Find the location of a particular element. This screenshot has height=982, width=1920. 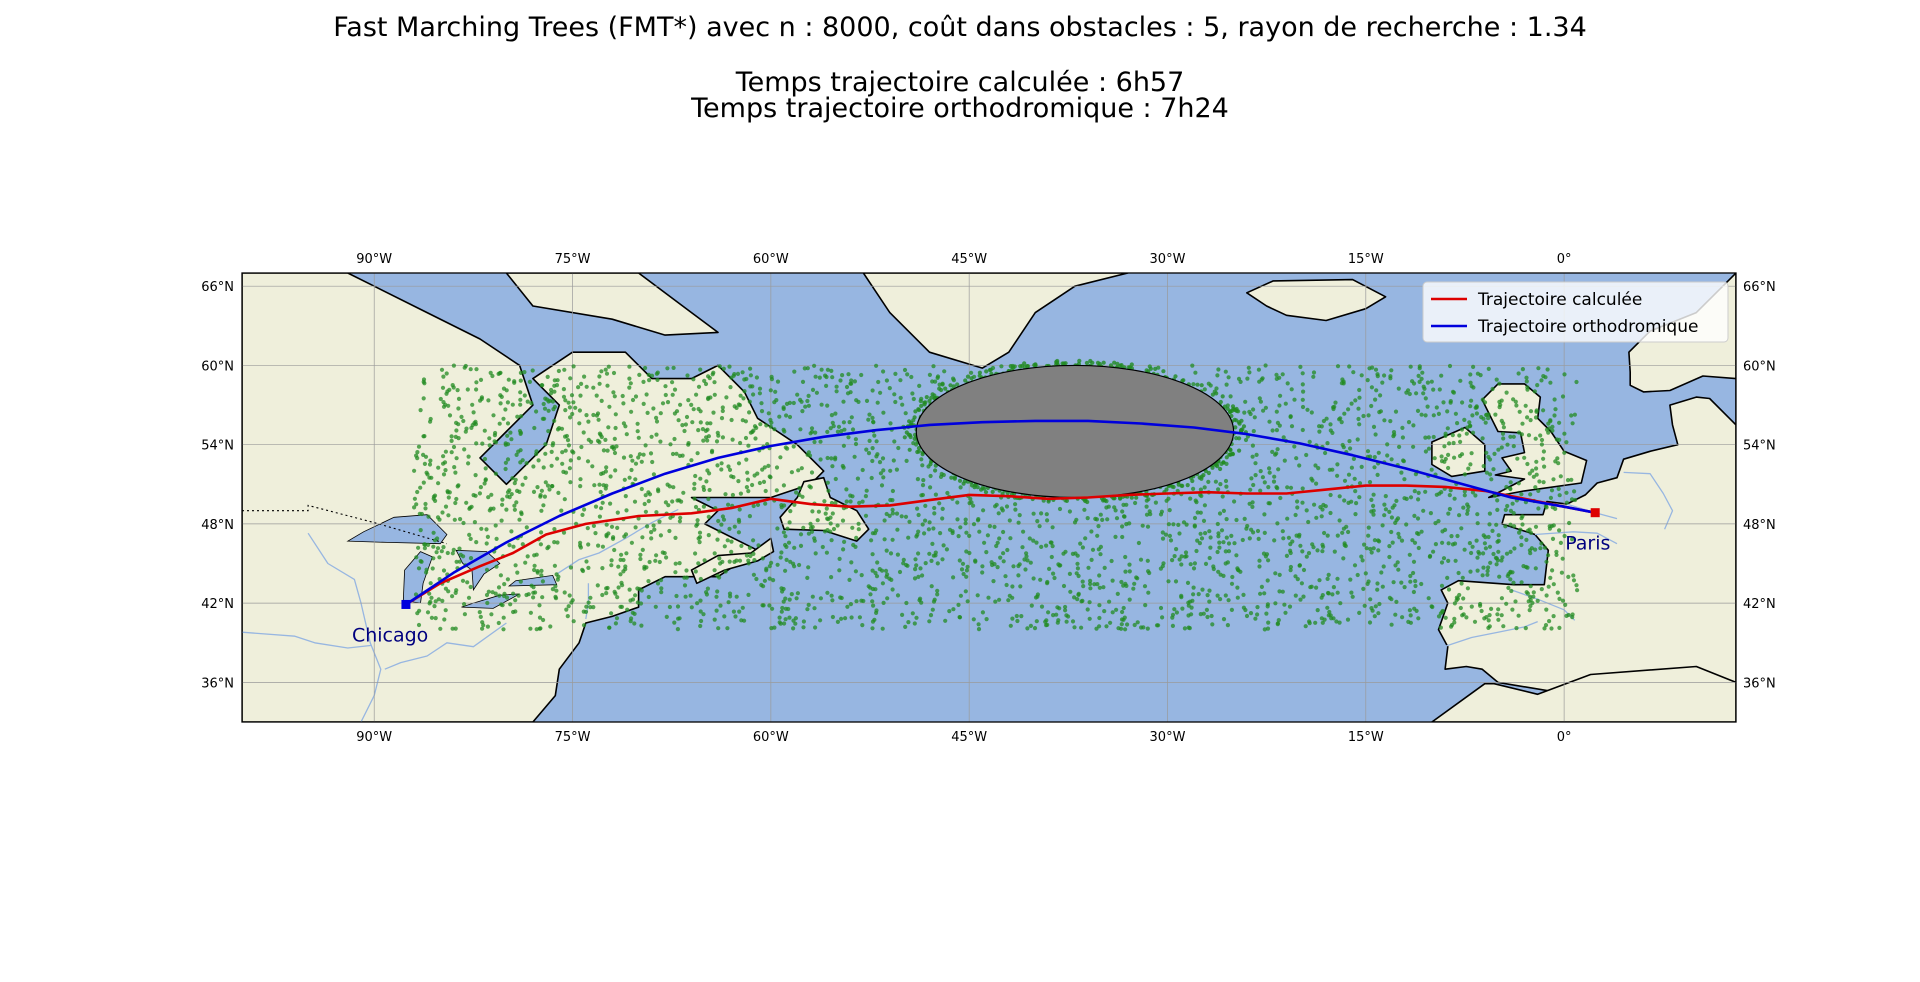

title-line-2: Temps trajectoire calculée : 6h57 is located at coordinates (960, 82).